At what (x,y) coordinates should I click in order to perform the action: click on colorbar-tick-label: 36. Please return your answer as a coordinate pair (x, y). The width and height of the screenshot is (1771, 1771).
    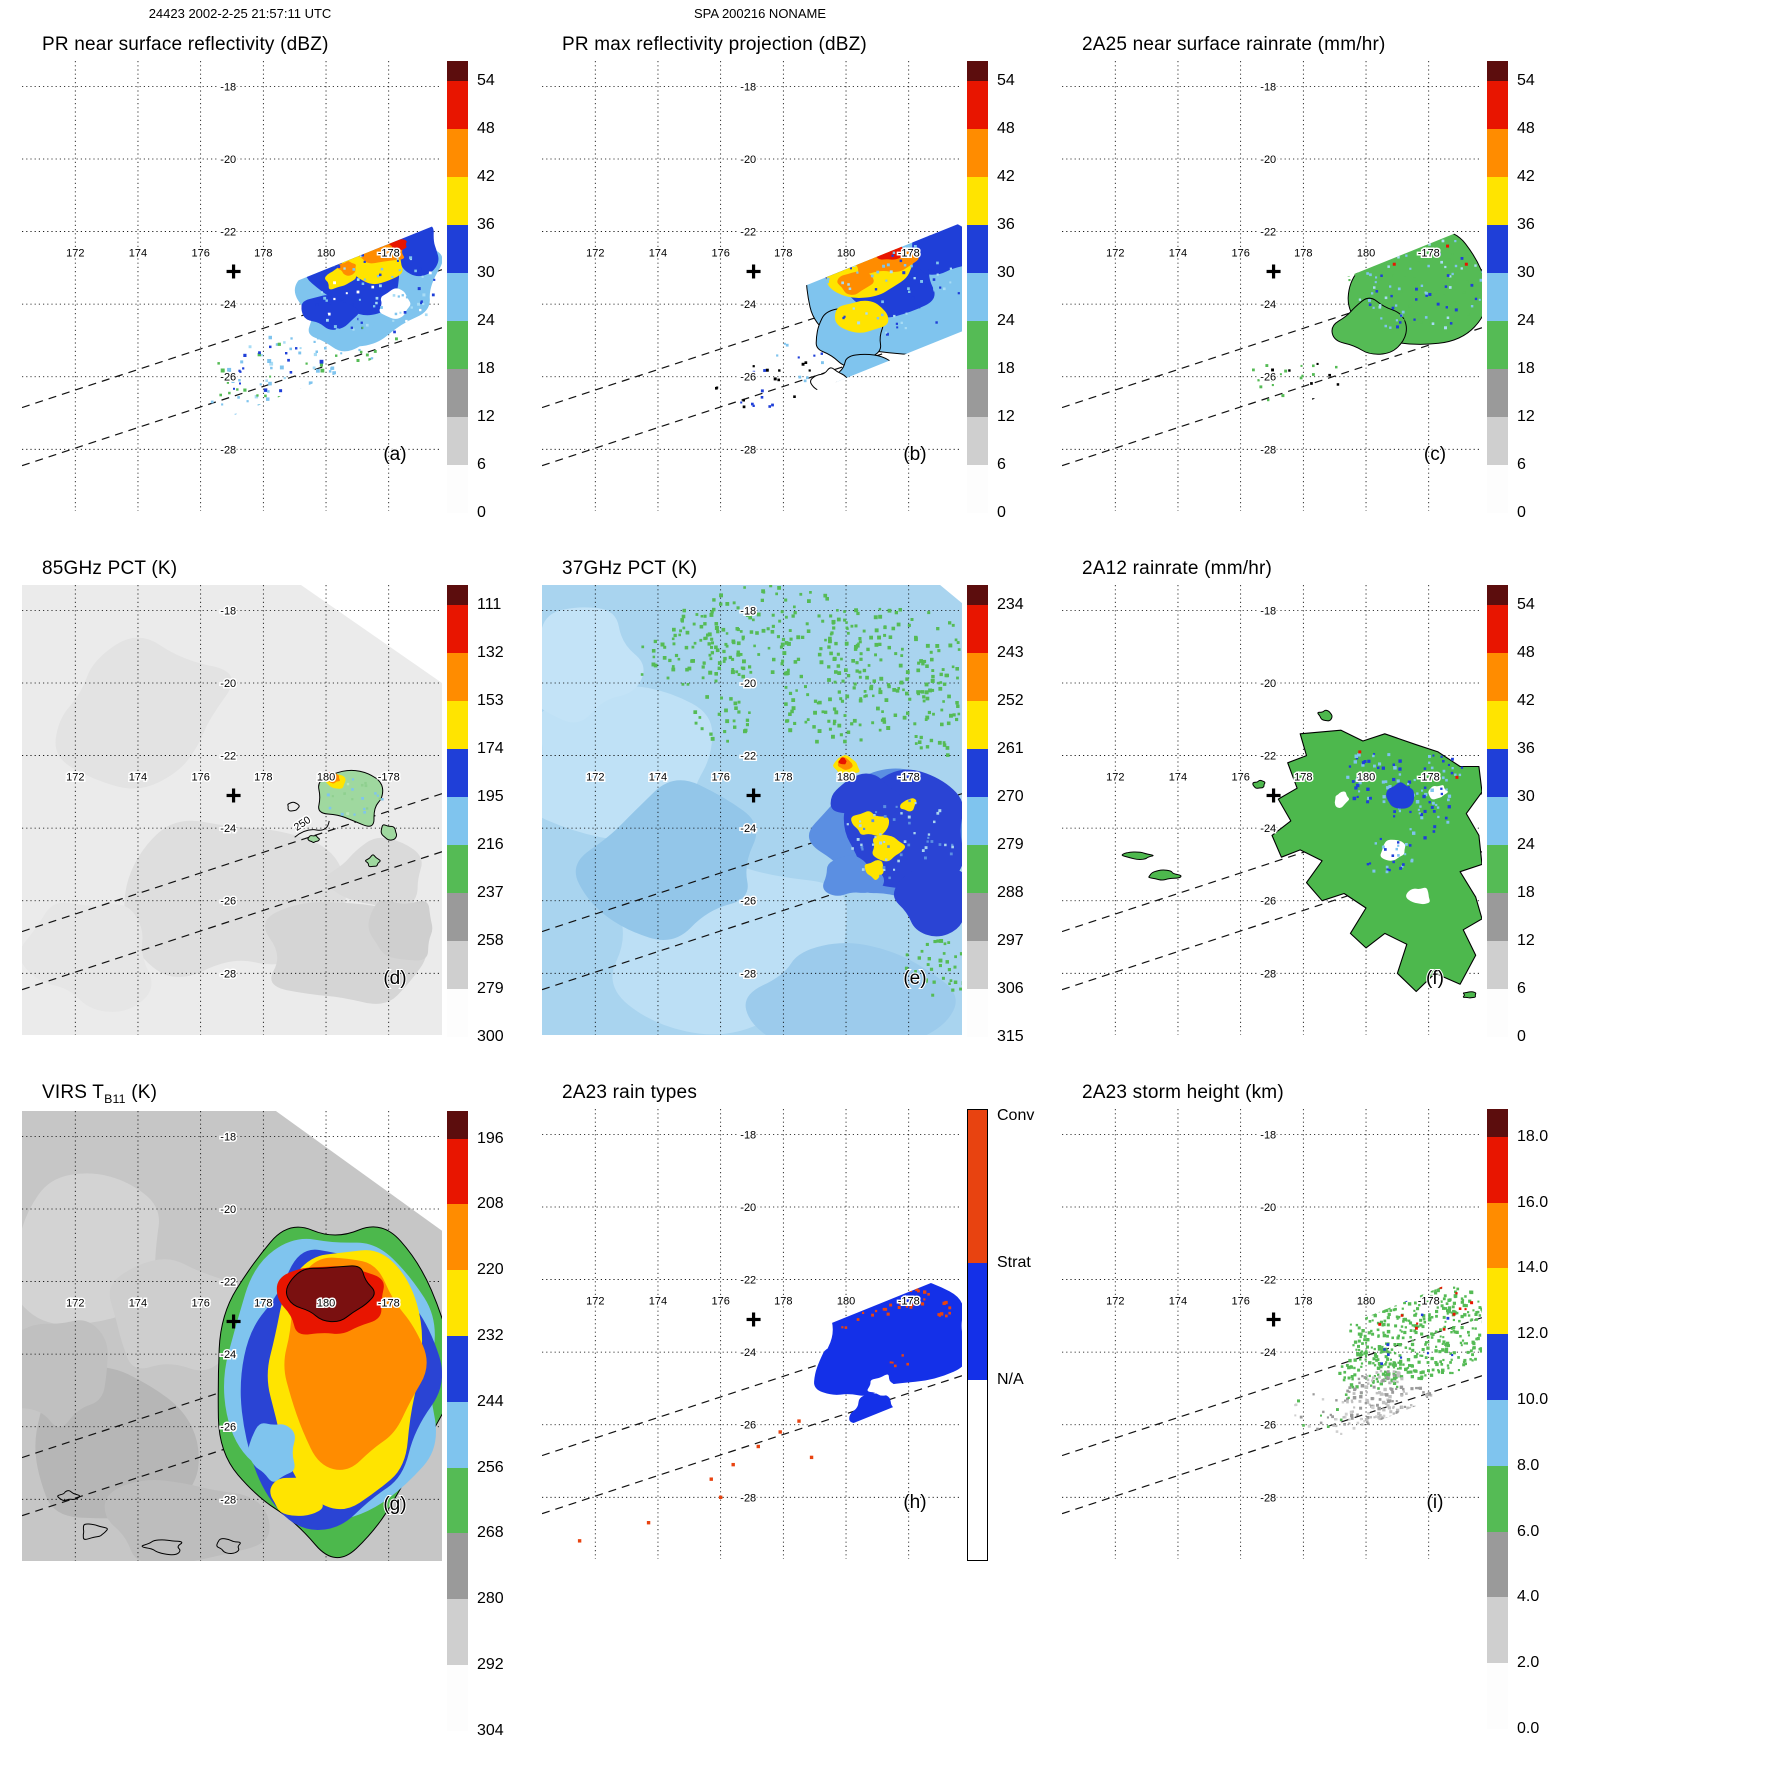
    Looking at the image, I should click on (1526, 749).